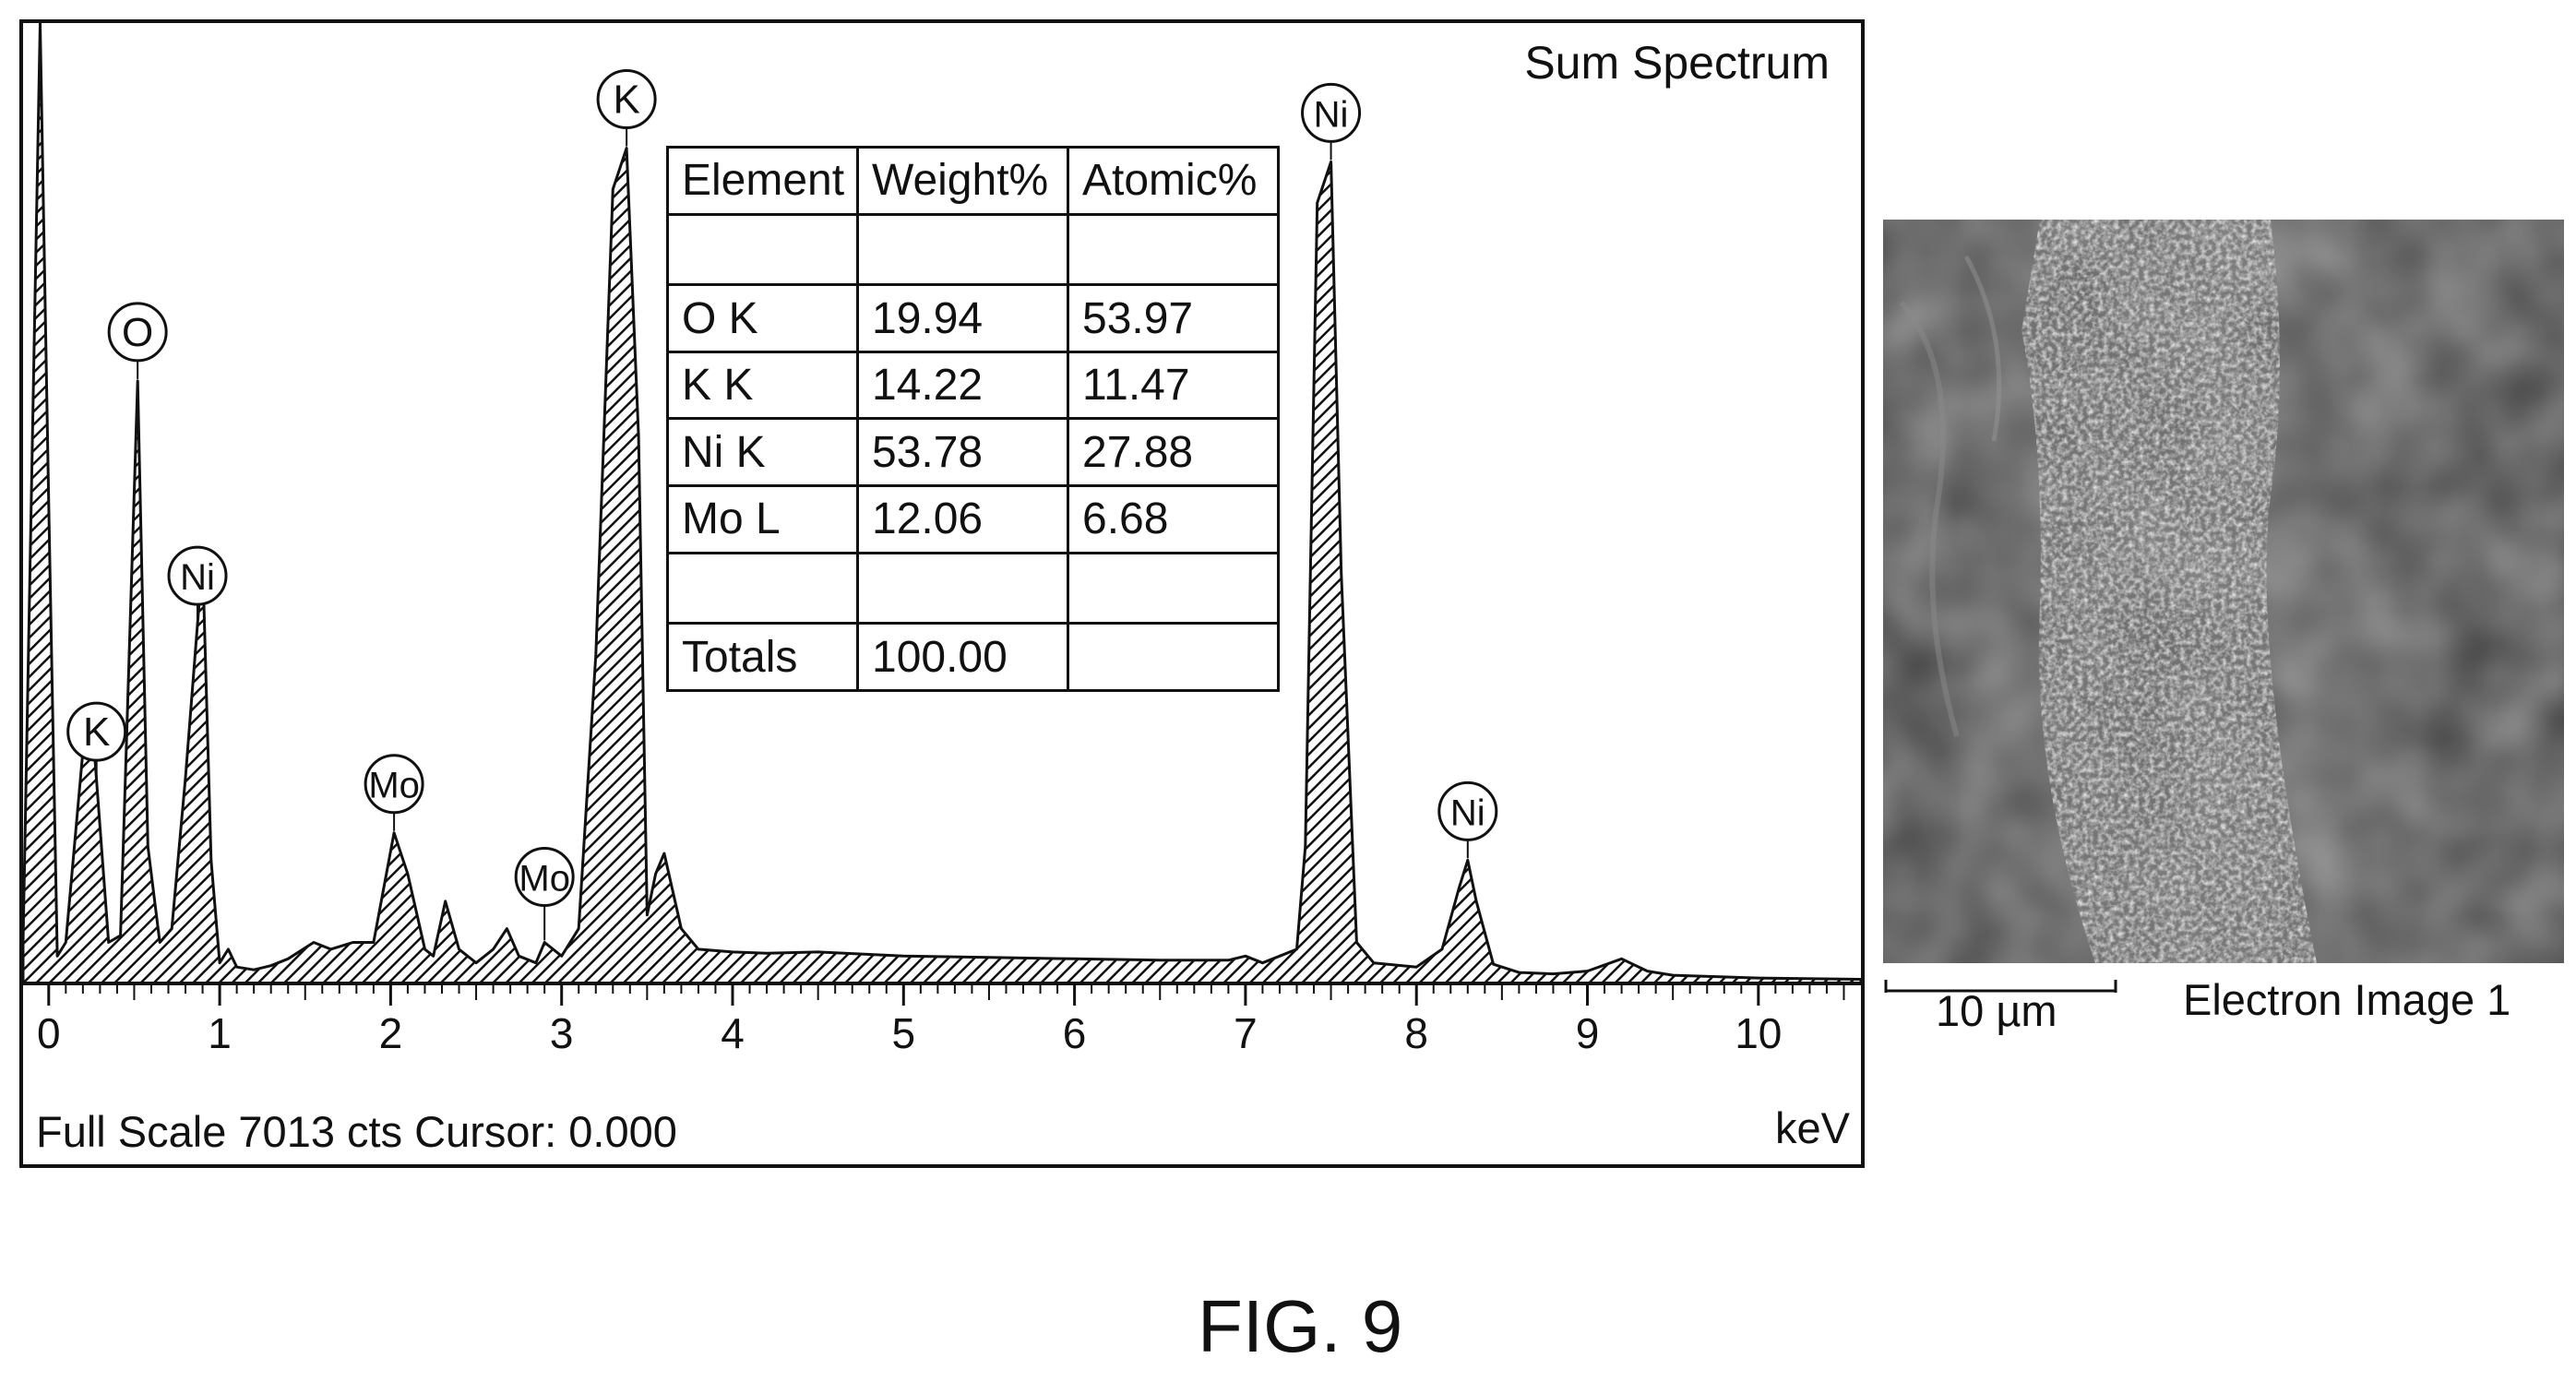 Image resolution: width=2576 pixels, height=1382 pixels. Describe the element at coordinates (1813, 1127) in the screenshot. I see `x-axis-unit: keV` at that location.